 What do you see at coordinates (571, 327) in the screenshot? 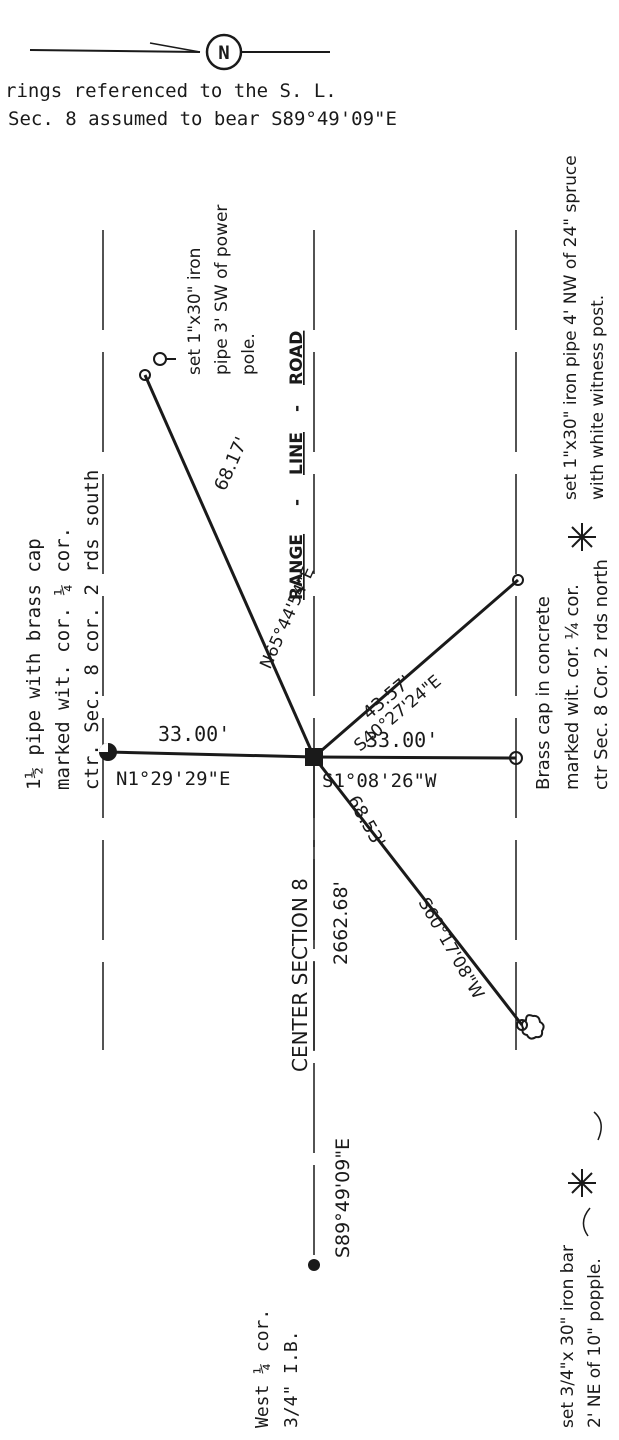
I see `se-corner-note-line1: set 1"x30" iron pipe 4' NW of 24" spruce` at bounding box center [571, 327].